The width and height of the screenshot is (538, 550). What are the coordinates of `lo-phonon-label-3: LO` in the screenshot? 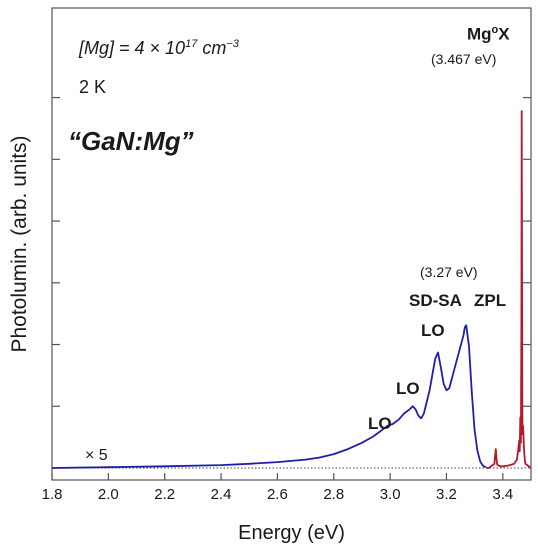 It's located at (380, 423).